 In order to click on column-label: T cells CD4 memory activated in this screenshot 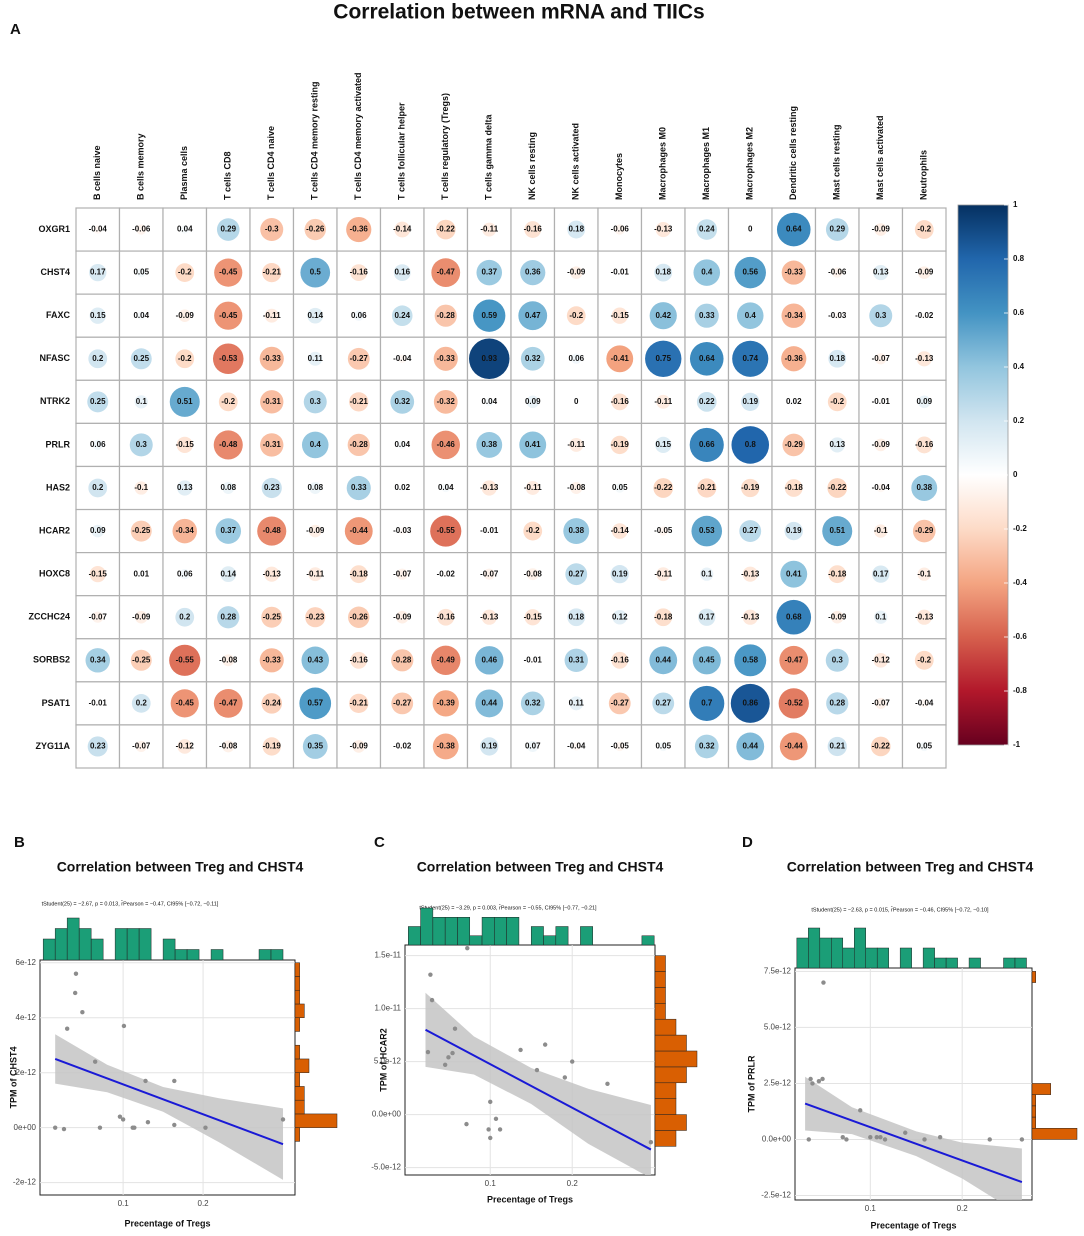, I will do `click(358, 136)`.